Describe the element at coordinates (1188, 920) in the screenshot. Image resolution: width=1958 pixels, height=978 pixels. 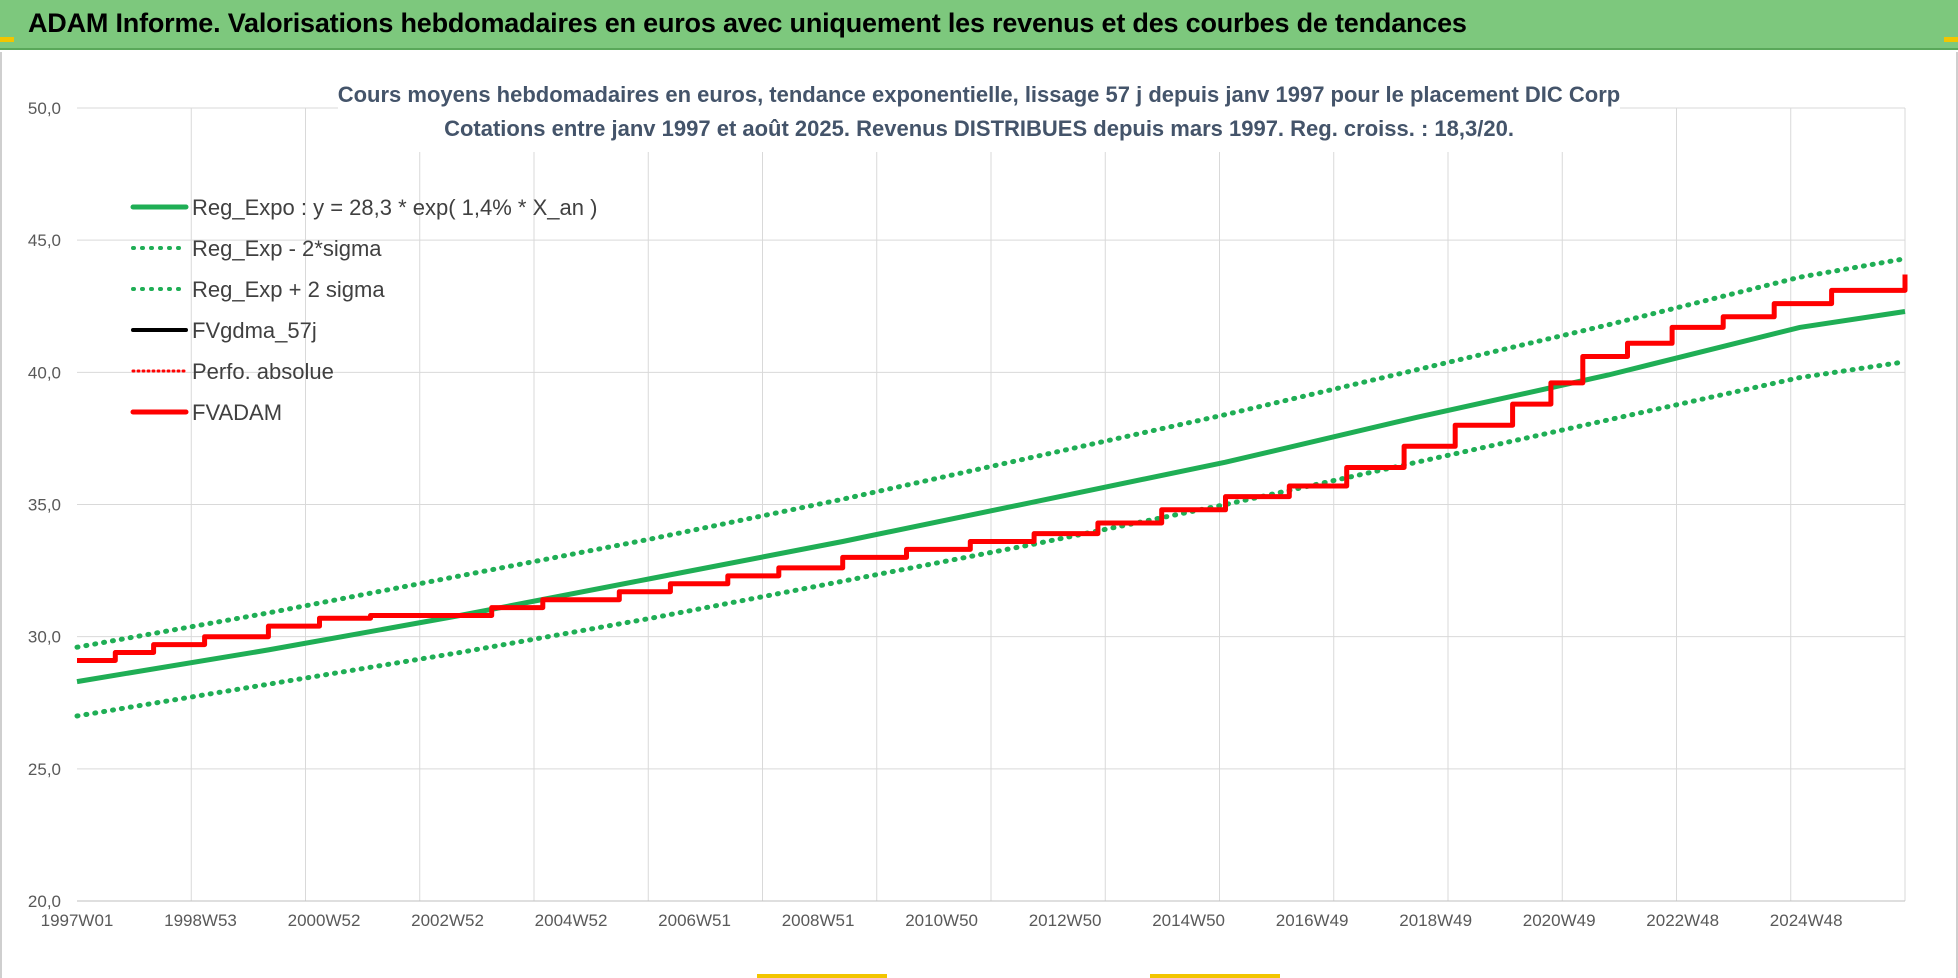
I see `x-tick-label: 2014W50` at that location.